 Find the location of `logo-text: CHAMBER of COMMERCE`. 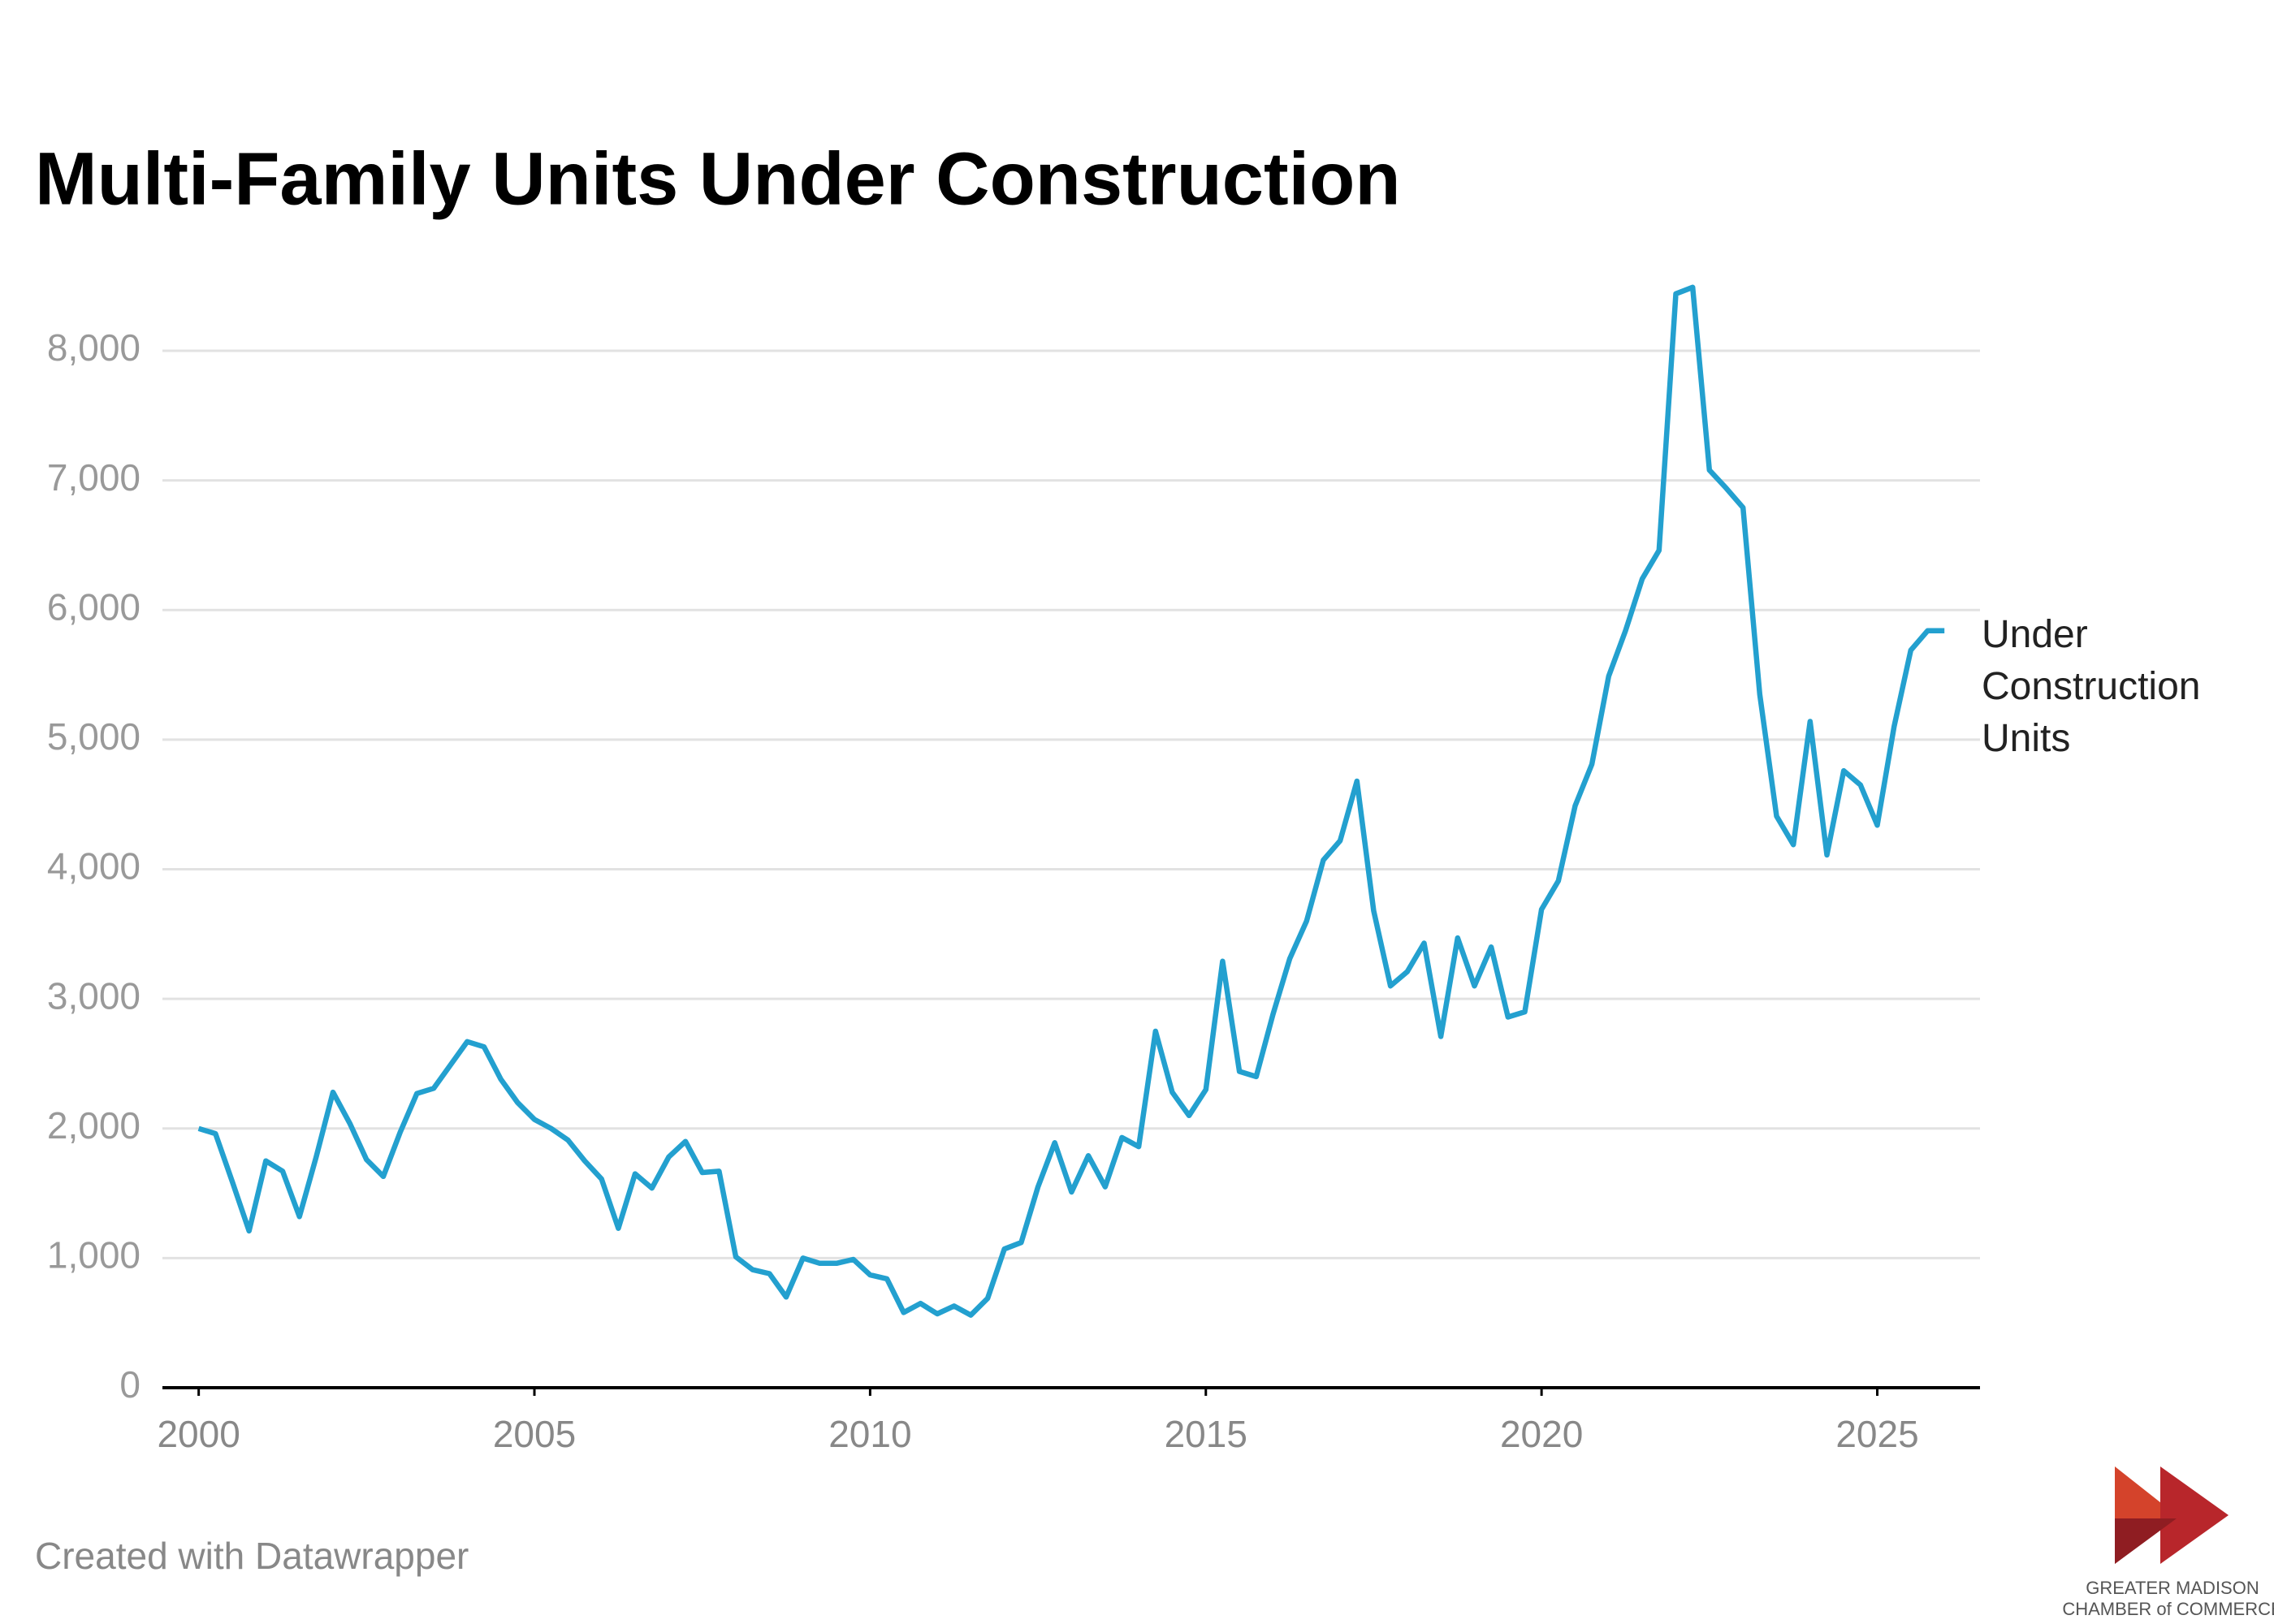

logo-text: CHAMBER of COMMERCE is located at coordinates (2168, 1609).